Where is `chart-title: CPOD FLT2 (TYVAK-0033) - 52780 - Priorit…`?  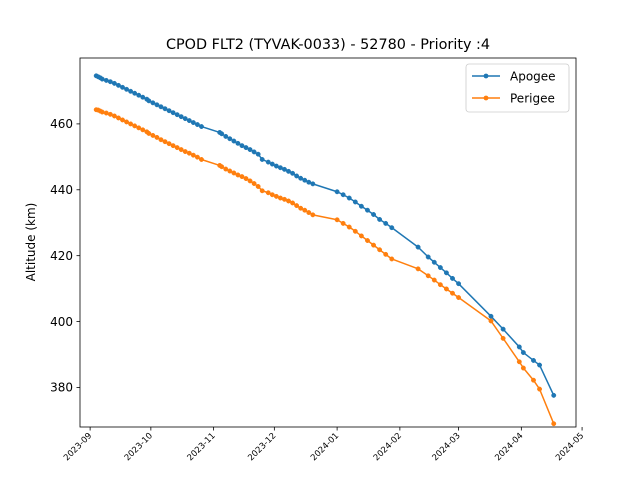 chart-title: CPOD FLT2 (TYVAK-0033) - 52780 - Priorit… is located at coordinates (328, 45).